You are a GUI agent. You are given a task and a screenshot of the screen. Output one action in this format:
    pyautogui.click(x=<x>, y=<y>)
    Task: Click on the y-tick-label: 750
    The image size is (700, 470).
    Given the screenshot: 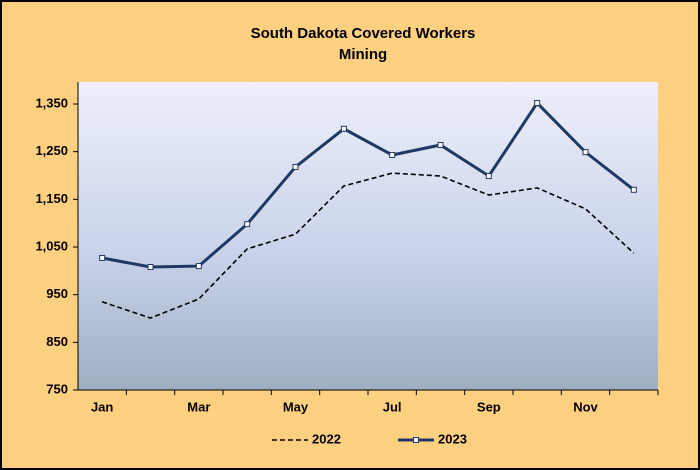 What is the action you would take?
    pyautogui.click(x=57, y=388)
    